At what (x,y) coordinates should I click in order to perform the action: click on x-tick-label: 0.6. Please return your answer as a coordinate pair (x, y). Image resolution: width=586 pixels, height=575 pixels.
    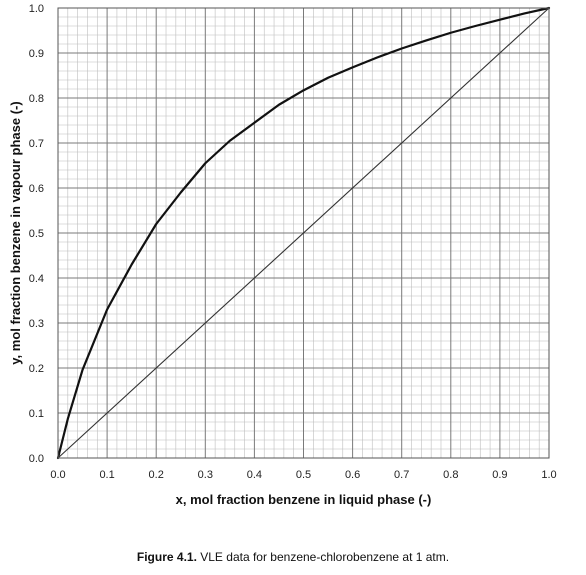
    Looking at the image, I should click on (352, 475).